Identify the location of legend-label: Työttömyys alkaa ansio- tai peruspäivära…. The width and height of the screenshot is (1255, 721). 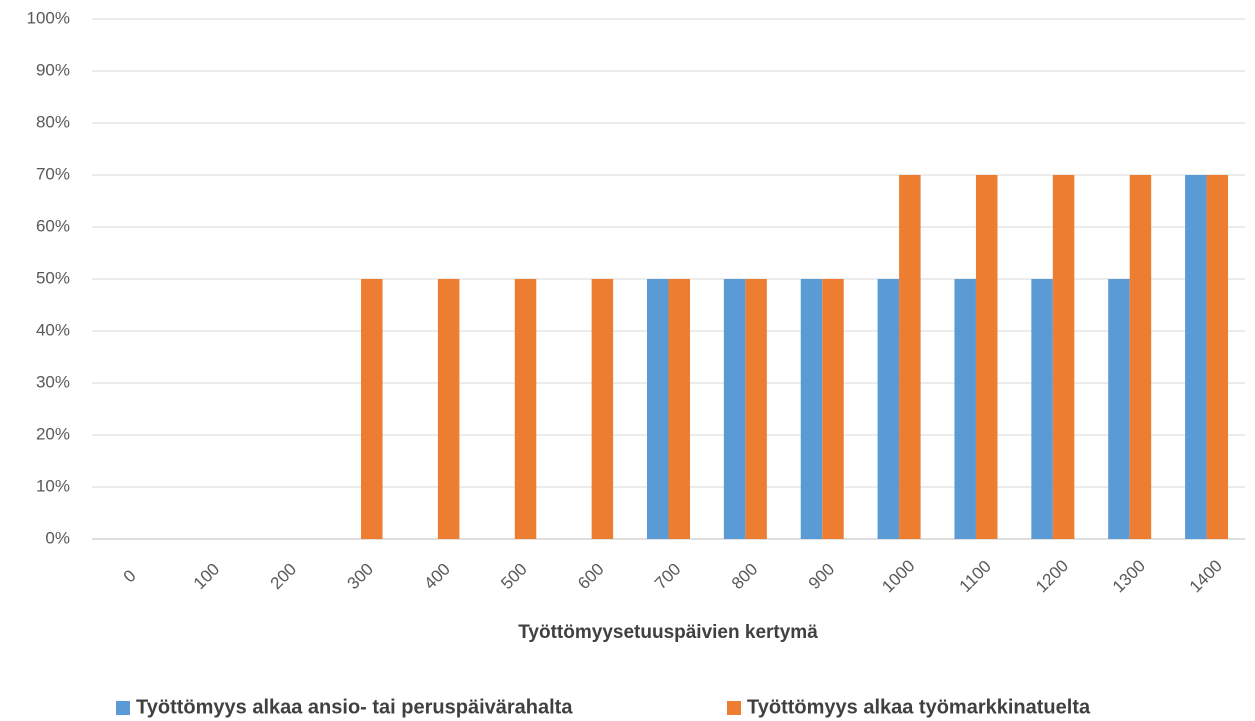
(354, 707).